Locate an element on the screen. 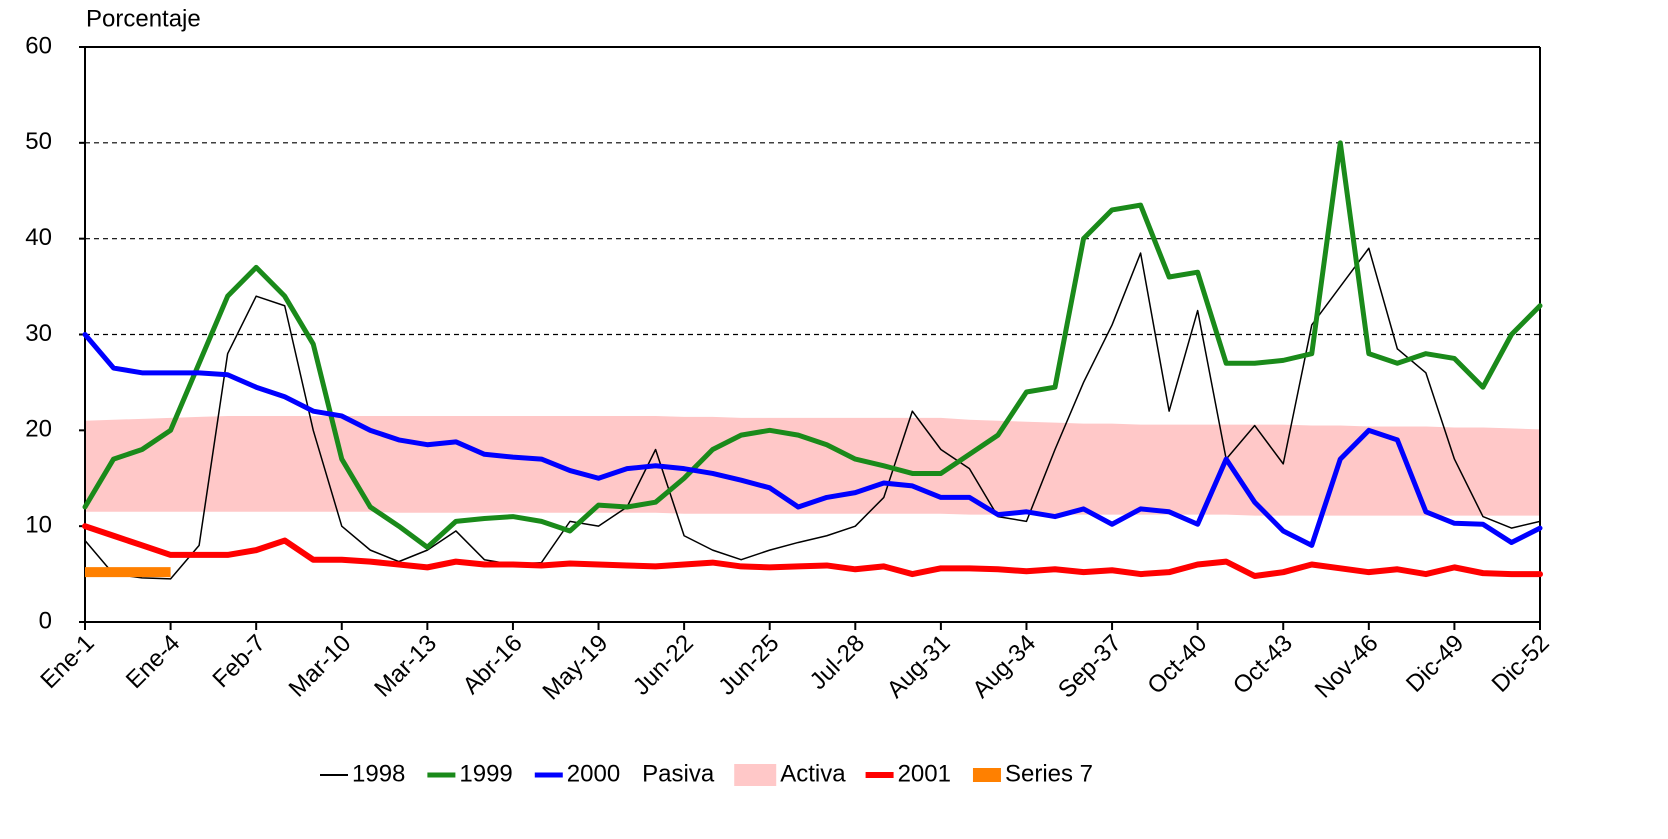 The image size is (1668, 839). x-tick-label: Oct-43 is located at coordinates (1263, 665).